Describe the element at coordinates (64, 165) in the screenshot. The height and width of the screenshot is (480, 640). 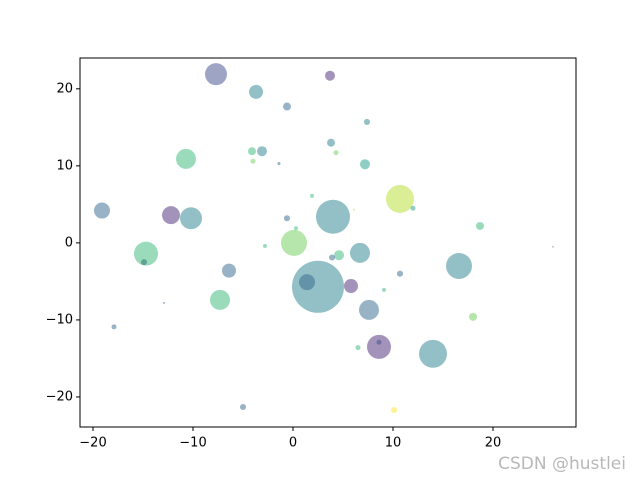
I see `y-tick-label: 10` at that location.